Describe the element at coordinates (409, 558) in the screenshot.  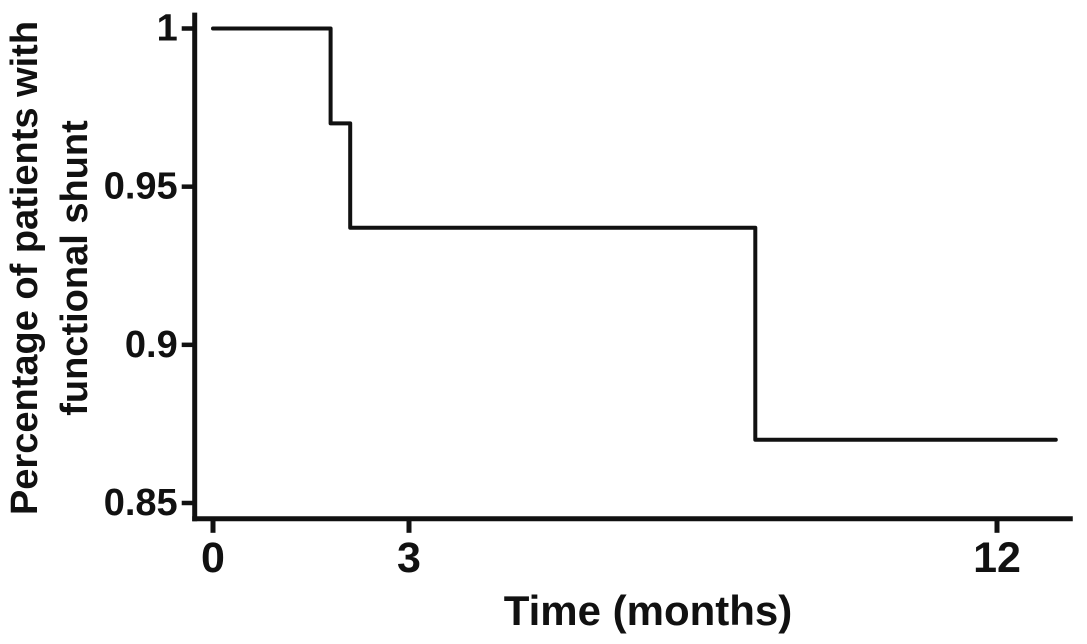
I see `x-tick-label: 3` at that location.